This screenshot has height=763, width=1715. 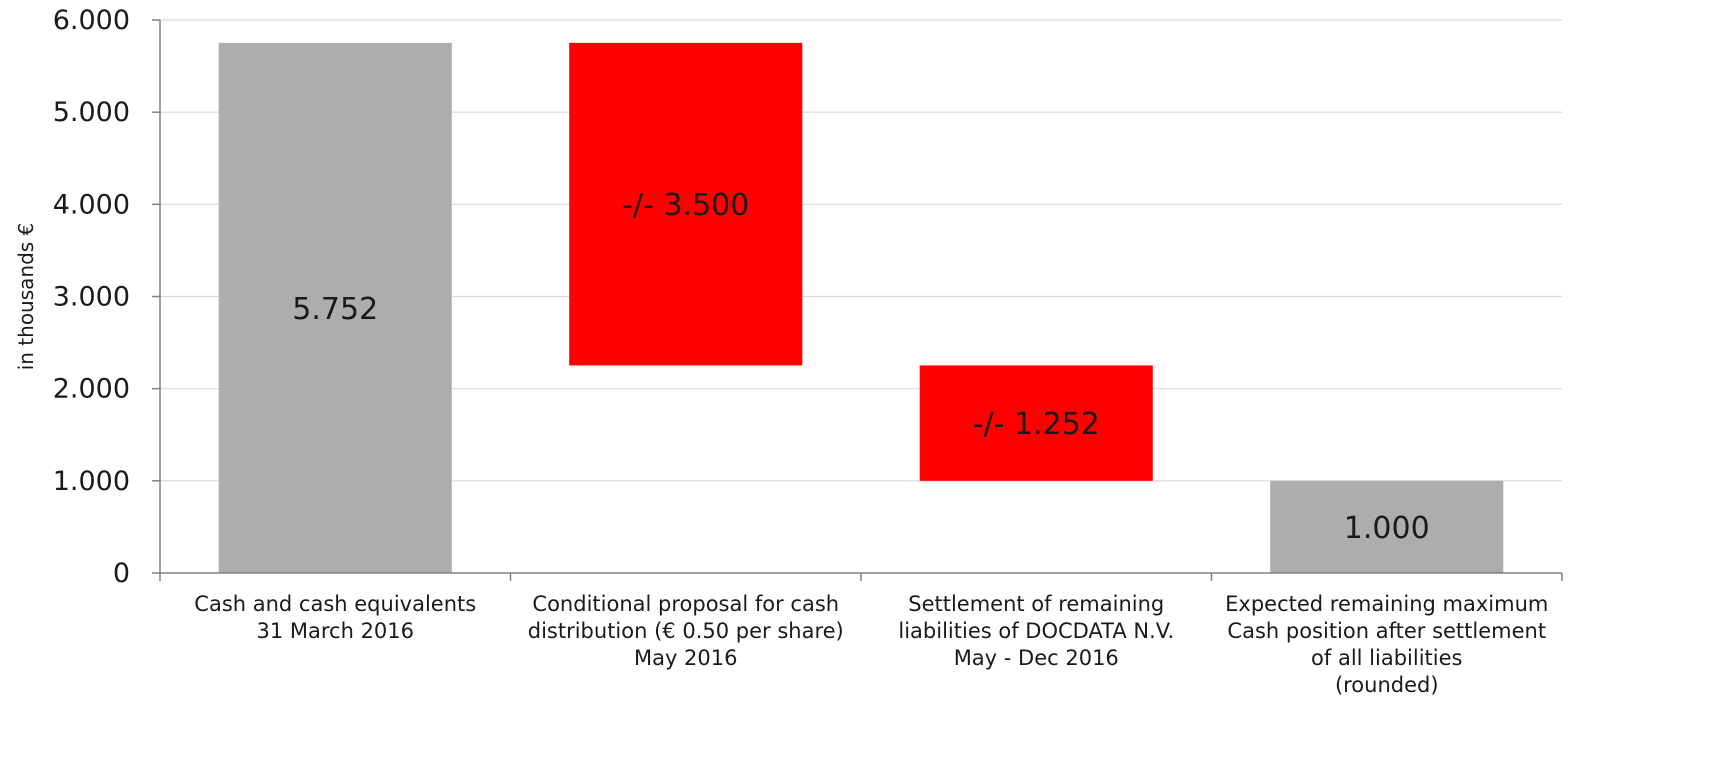 I want to click on y-tick-label: 1.000, so click(x=91, y=481).